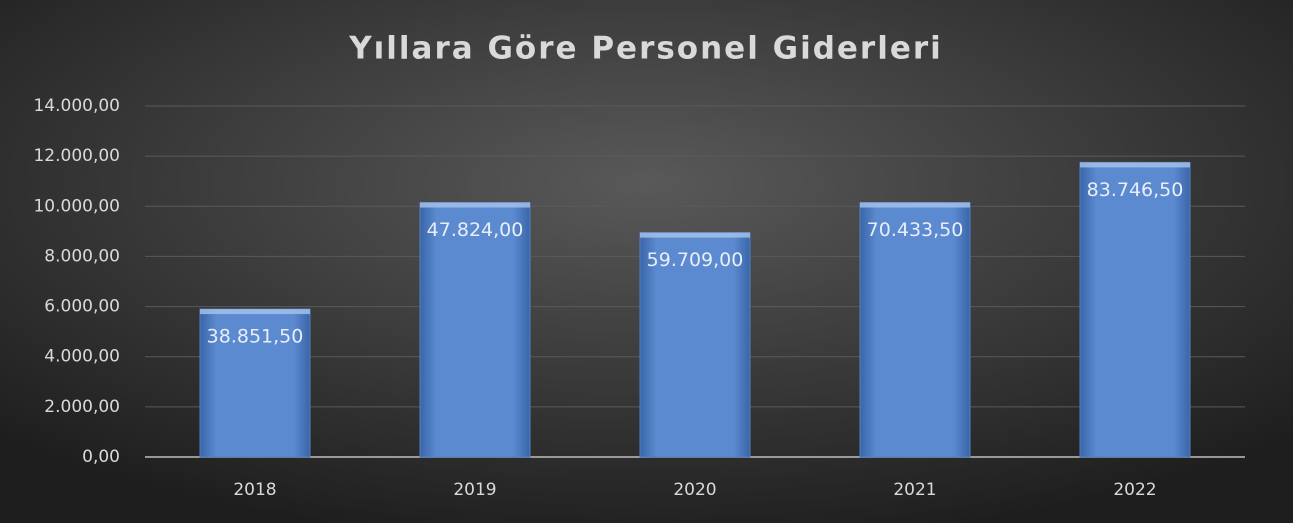 Image resolution: width=1293 pixels, height=523 pixels. I want to click on x-tick-label: 2018, so click(254, 490).